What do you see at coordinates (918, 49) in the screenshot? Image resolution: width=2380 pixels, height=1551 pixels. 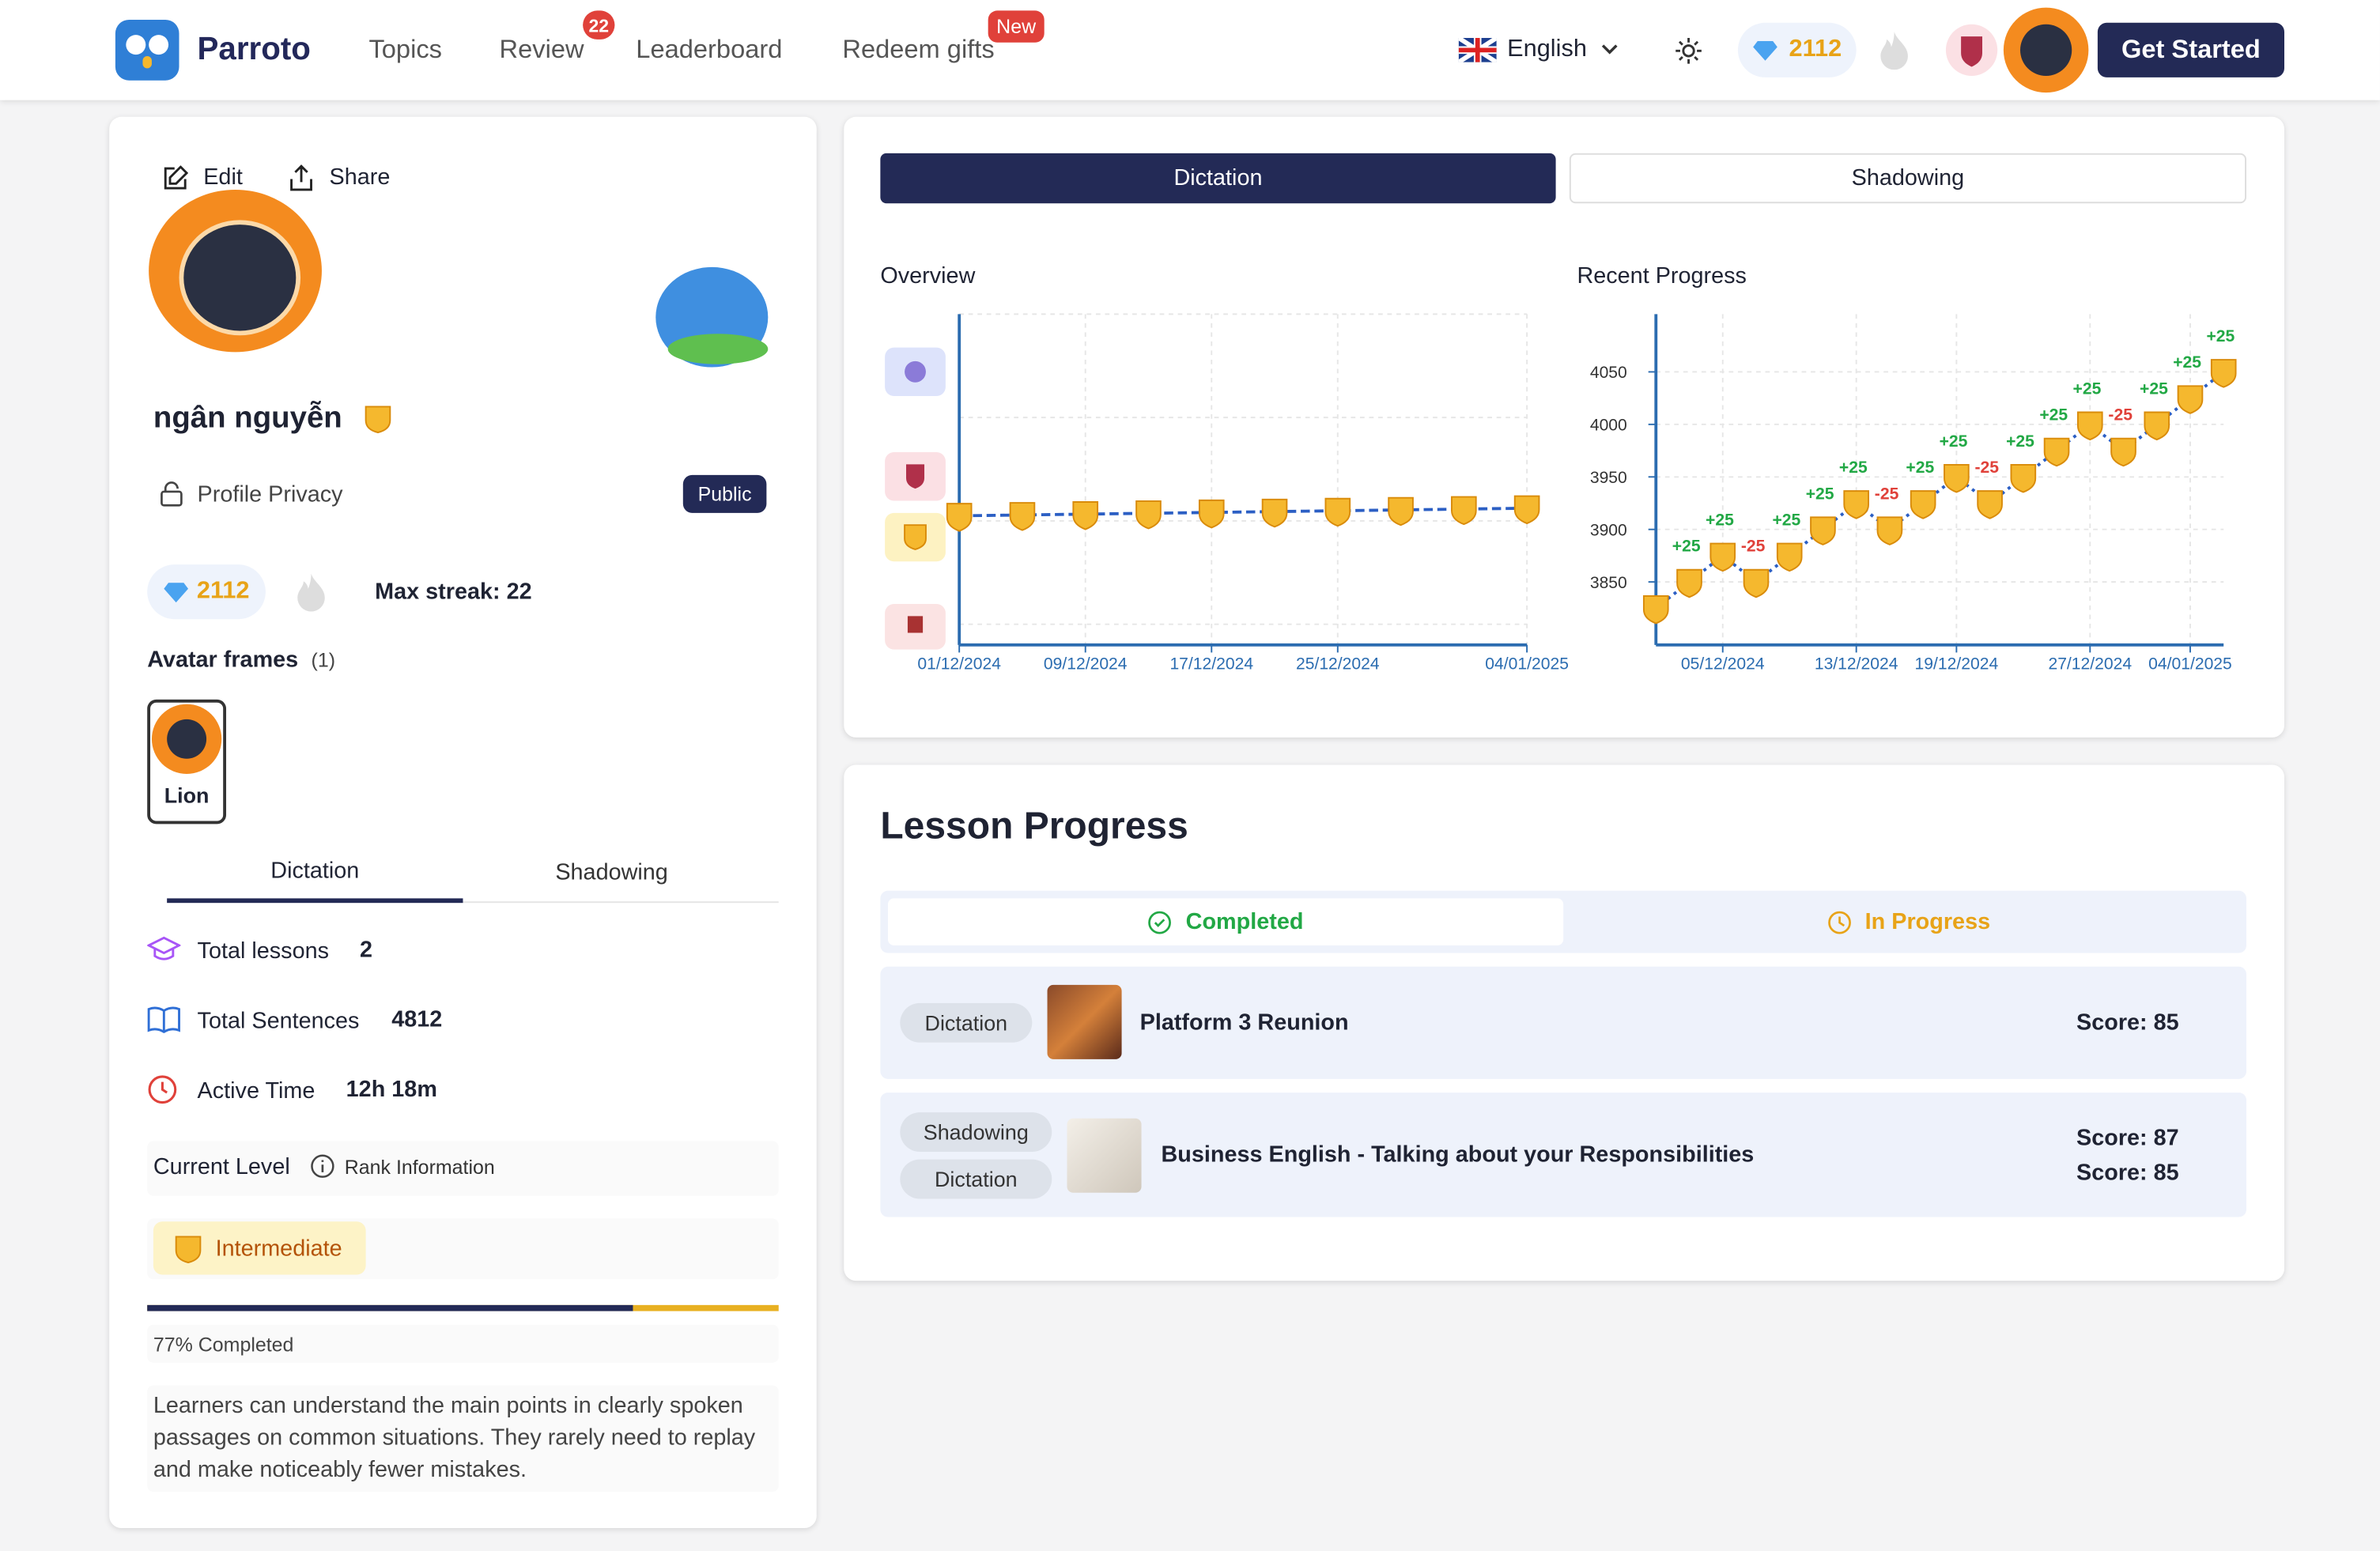 I see `nav-item: Redeem gifts` at bounding box center [918, 49].